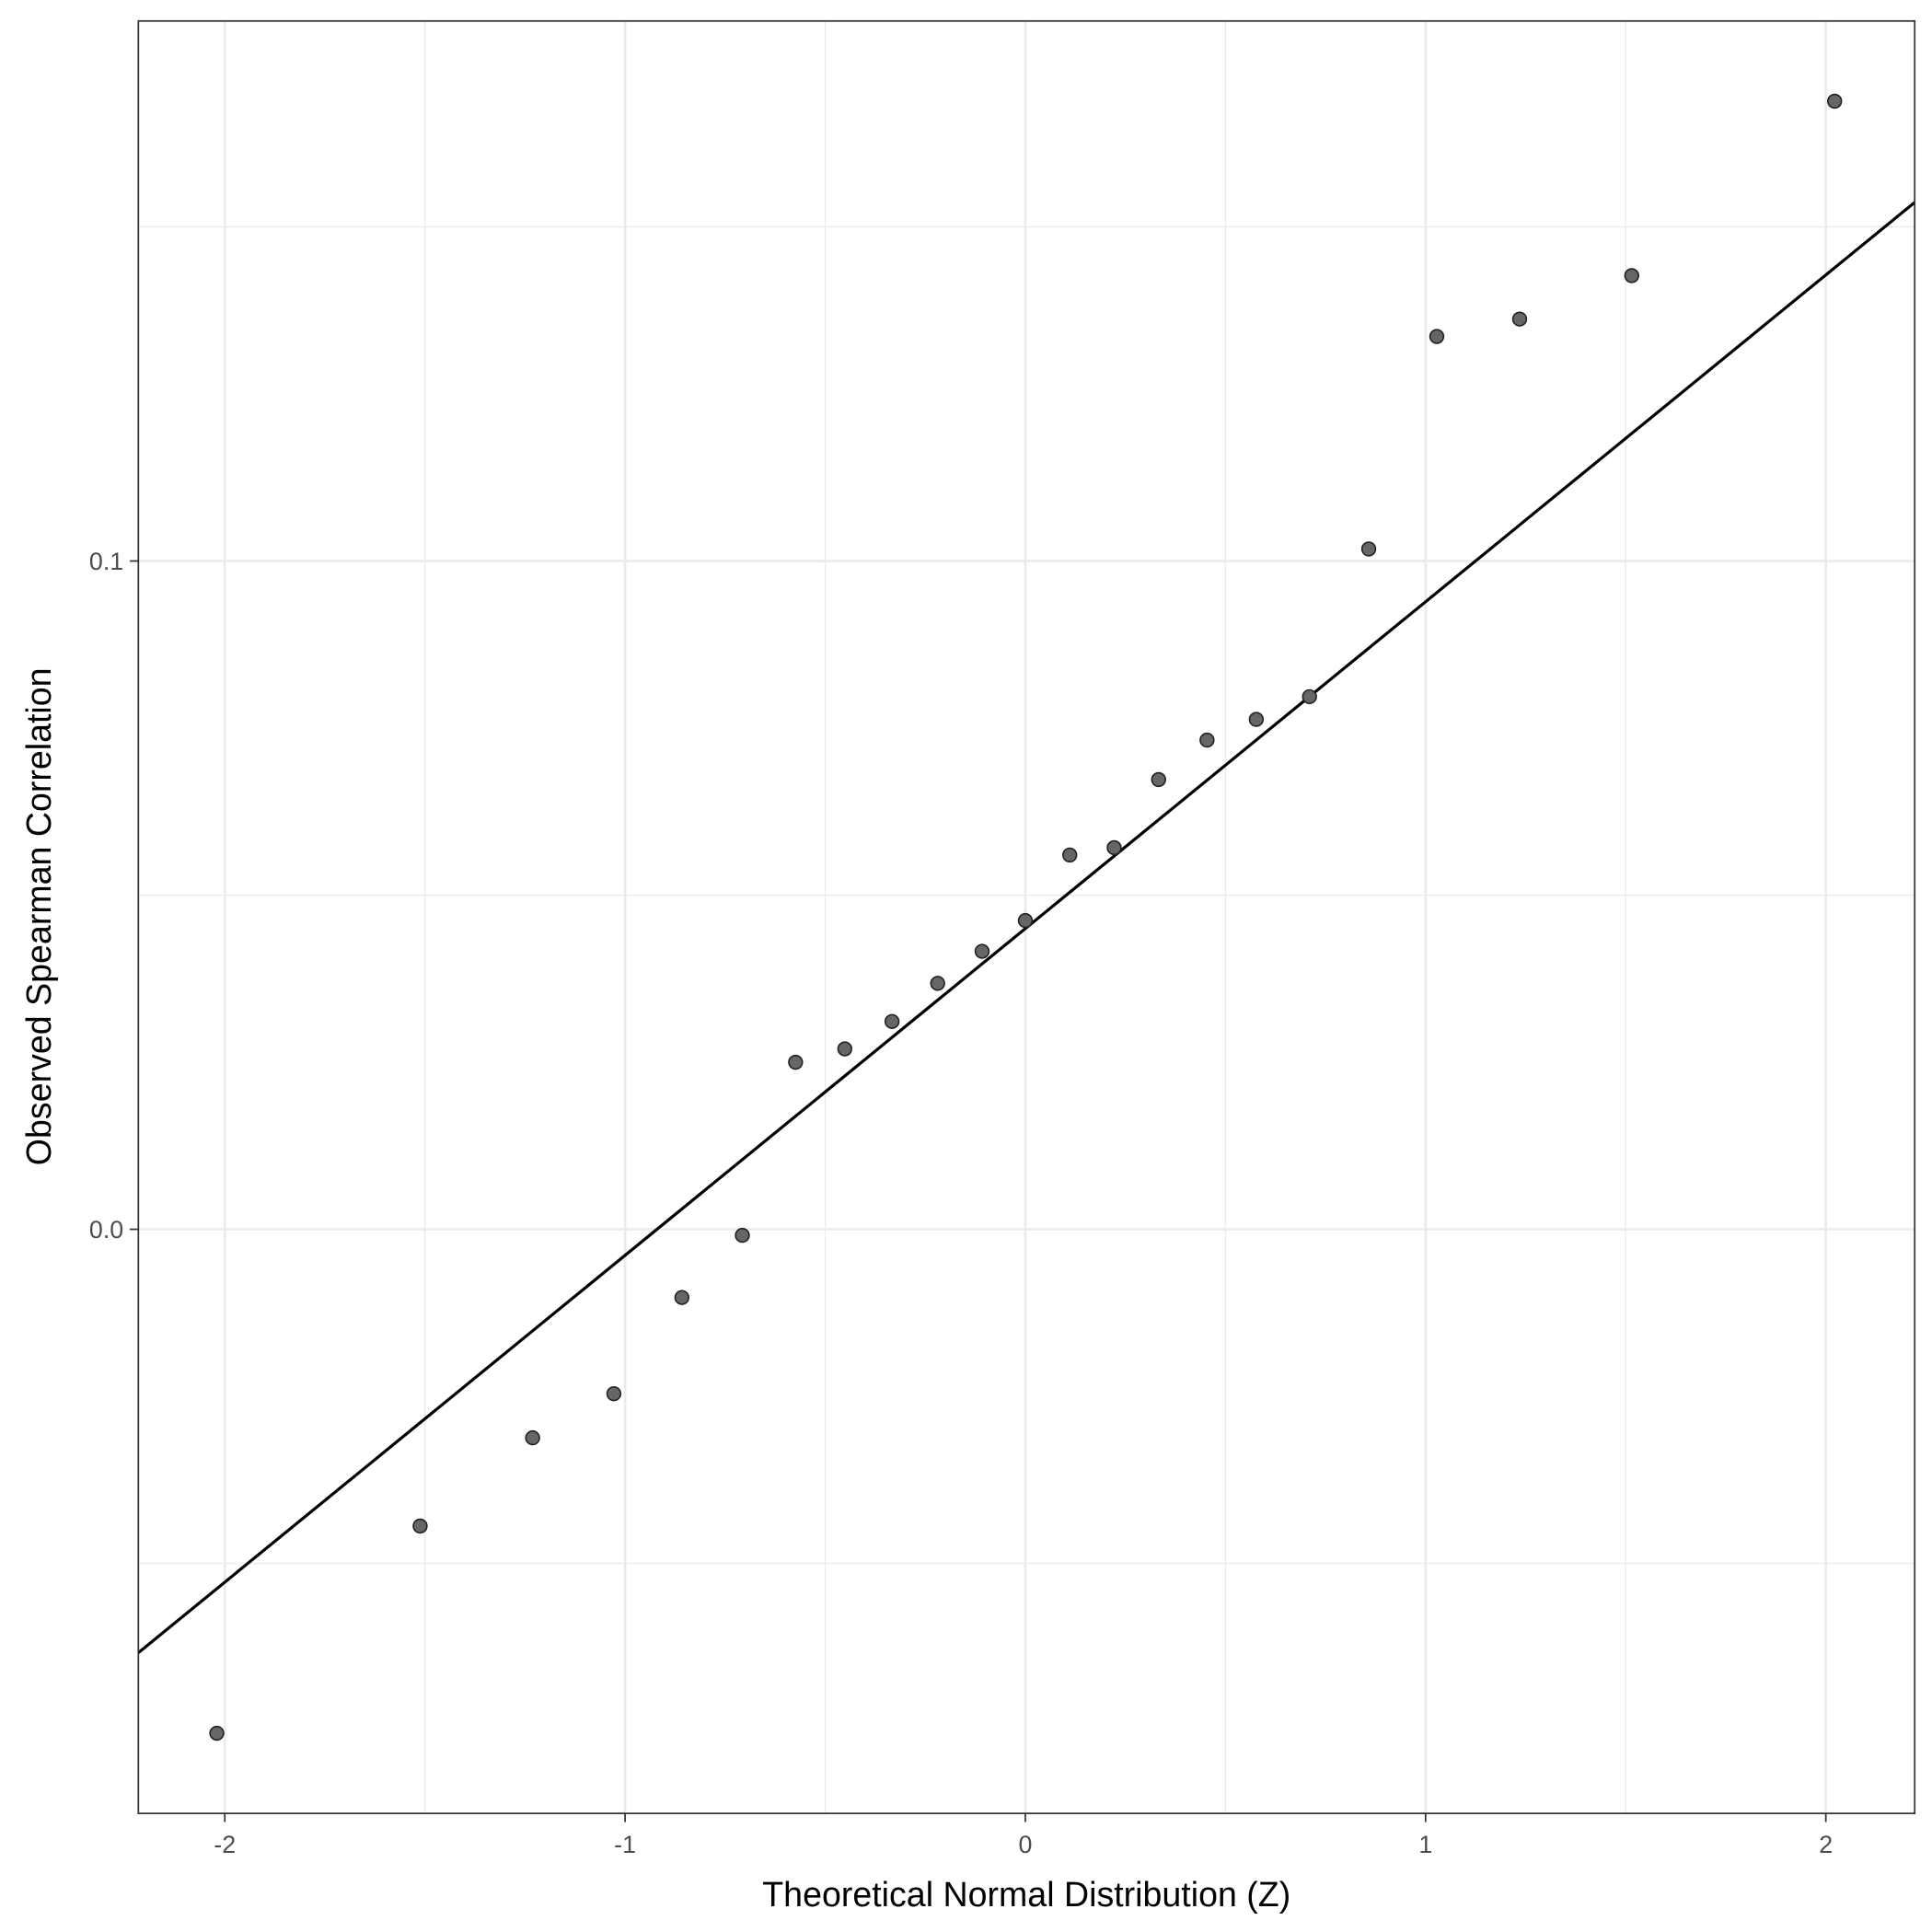  I want to click on x-tick-label: -2, so click(225, 1845).